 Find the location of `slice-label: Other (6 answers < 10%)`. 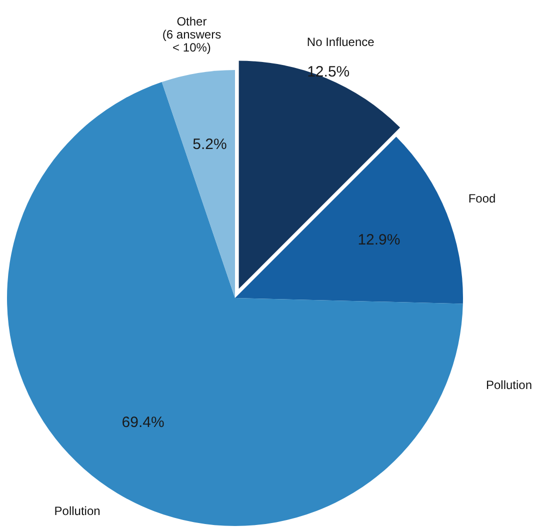

slice-label: Other (6 answers < 10%) is located at coordinates (192, 34).